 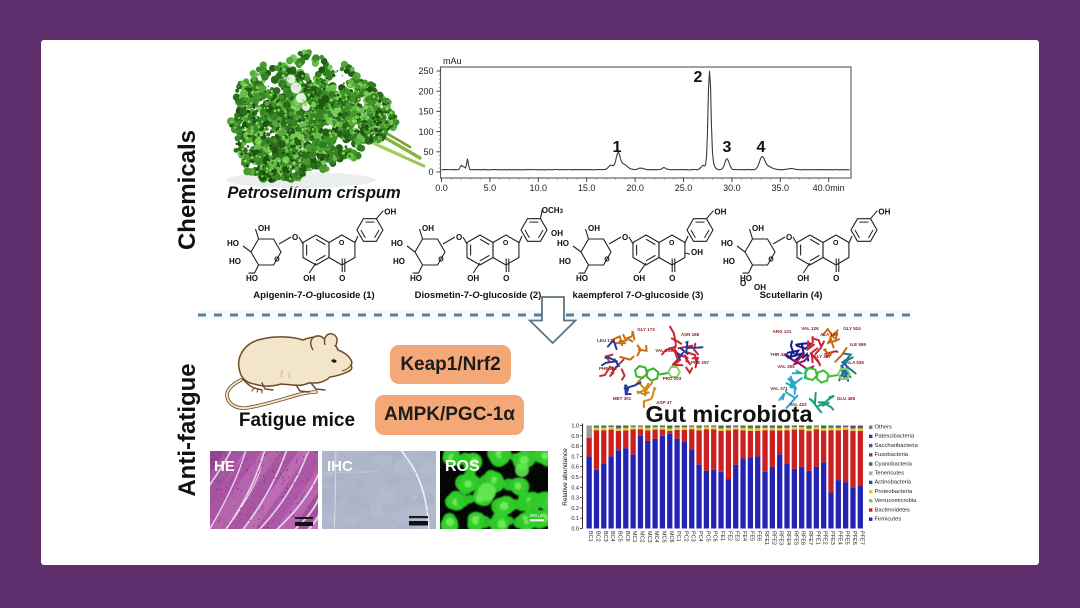 What do you see at coordinates (605, 536) in the screenshot?
I see `svg-text: BC3` at bounding box center [605, 536].